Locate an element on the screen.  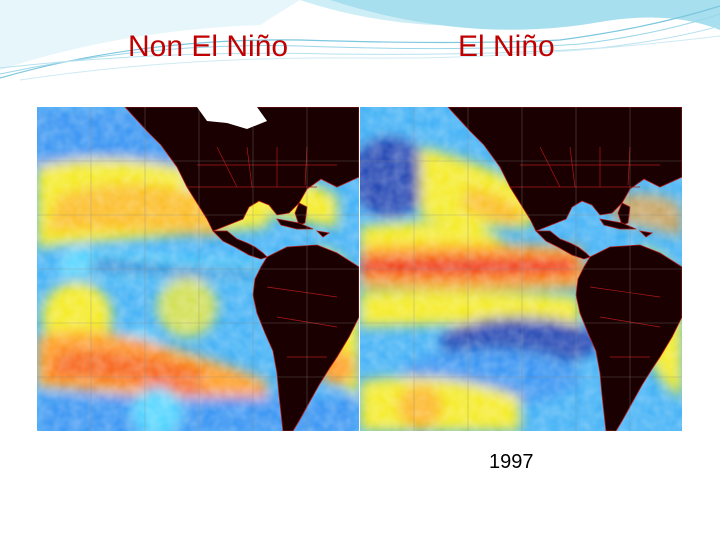
title-non-el-nino: Non El Niño is located at coordinates (208, 46).